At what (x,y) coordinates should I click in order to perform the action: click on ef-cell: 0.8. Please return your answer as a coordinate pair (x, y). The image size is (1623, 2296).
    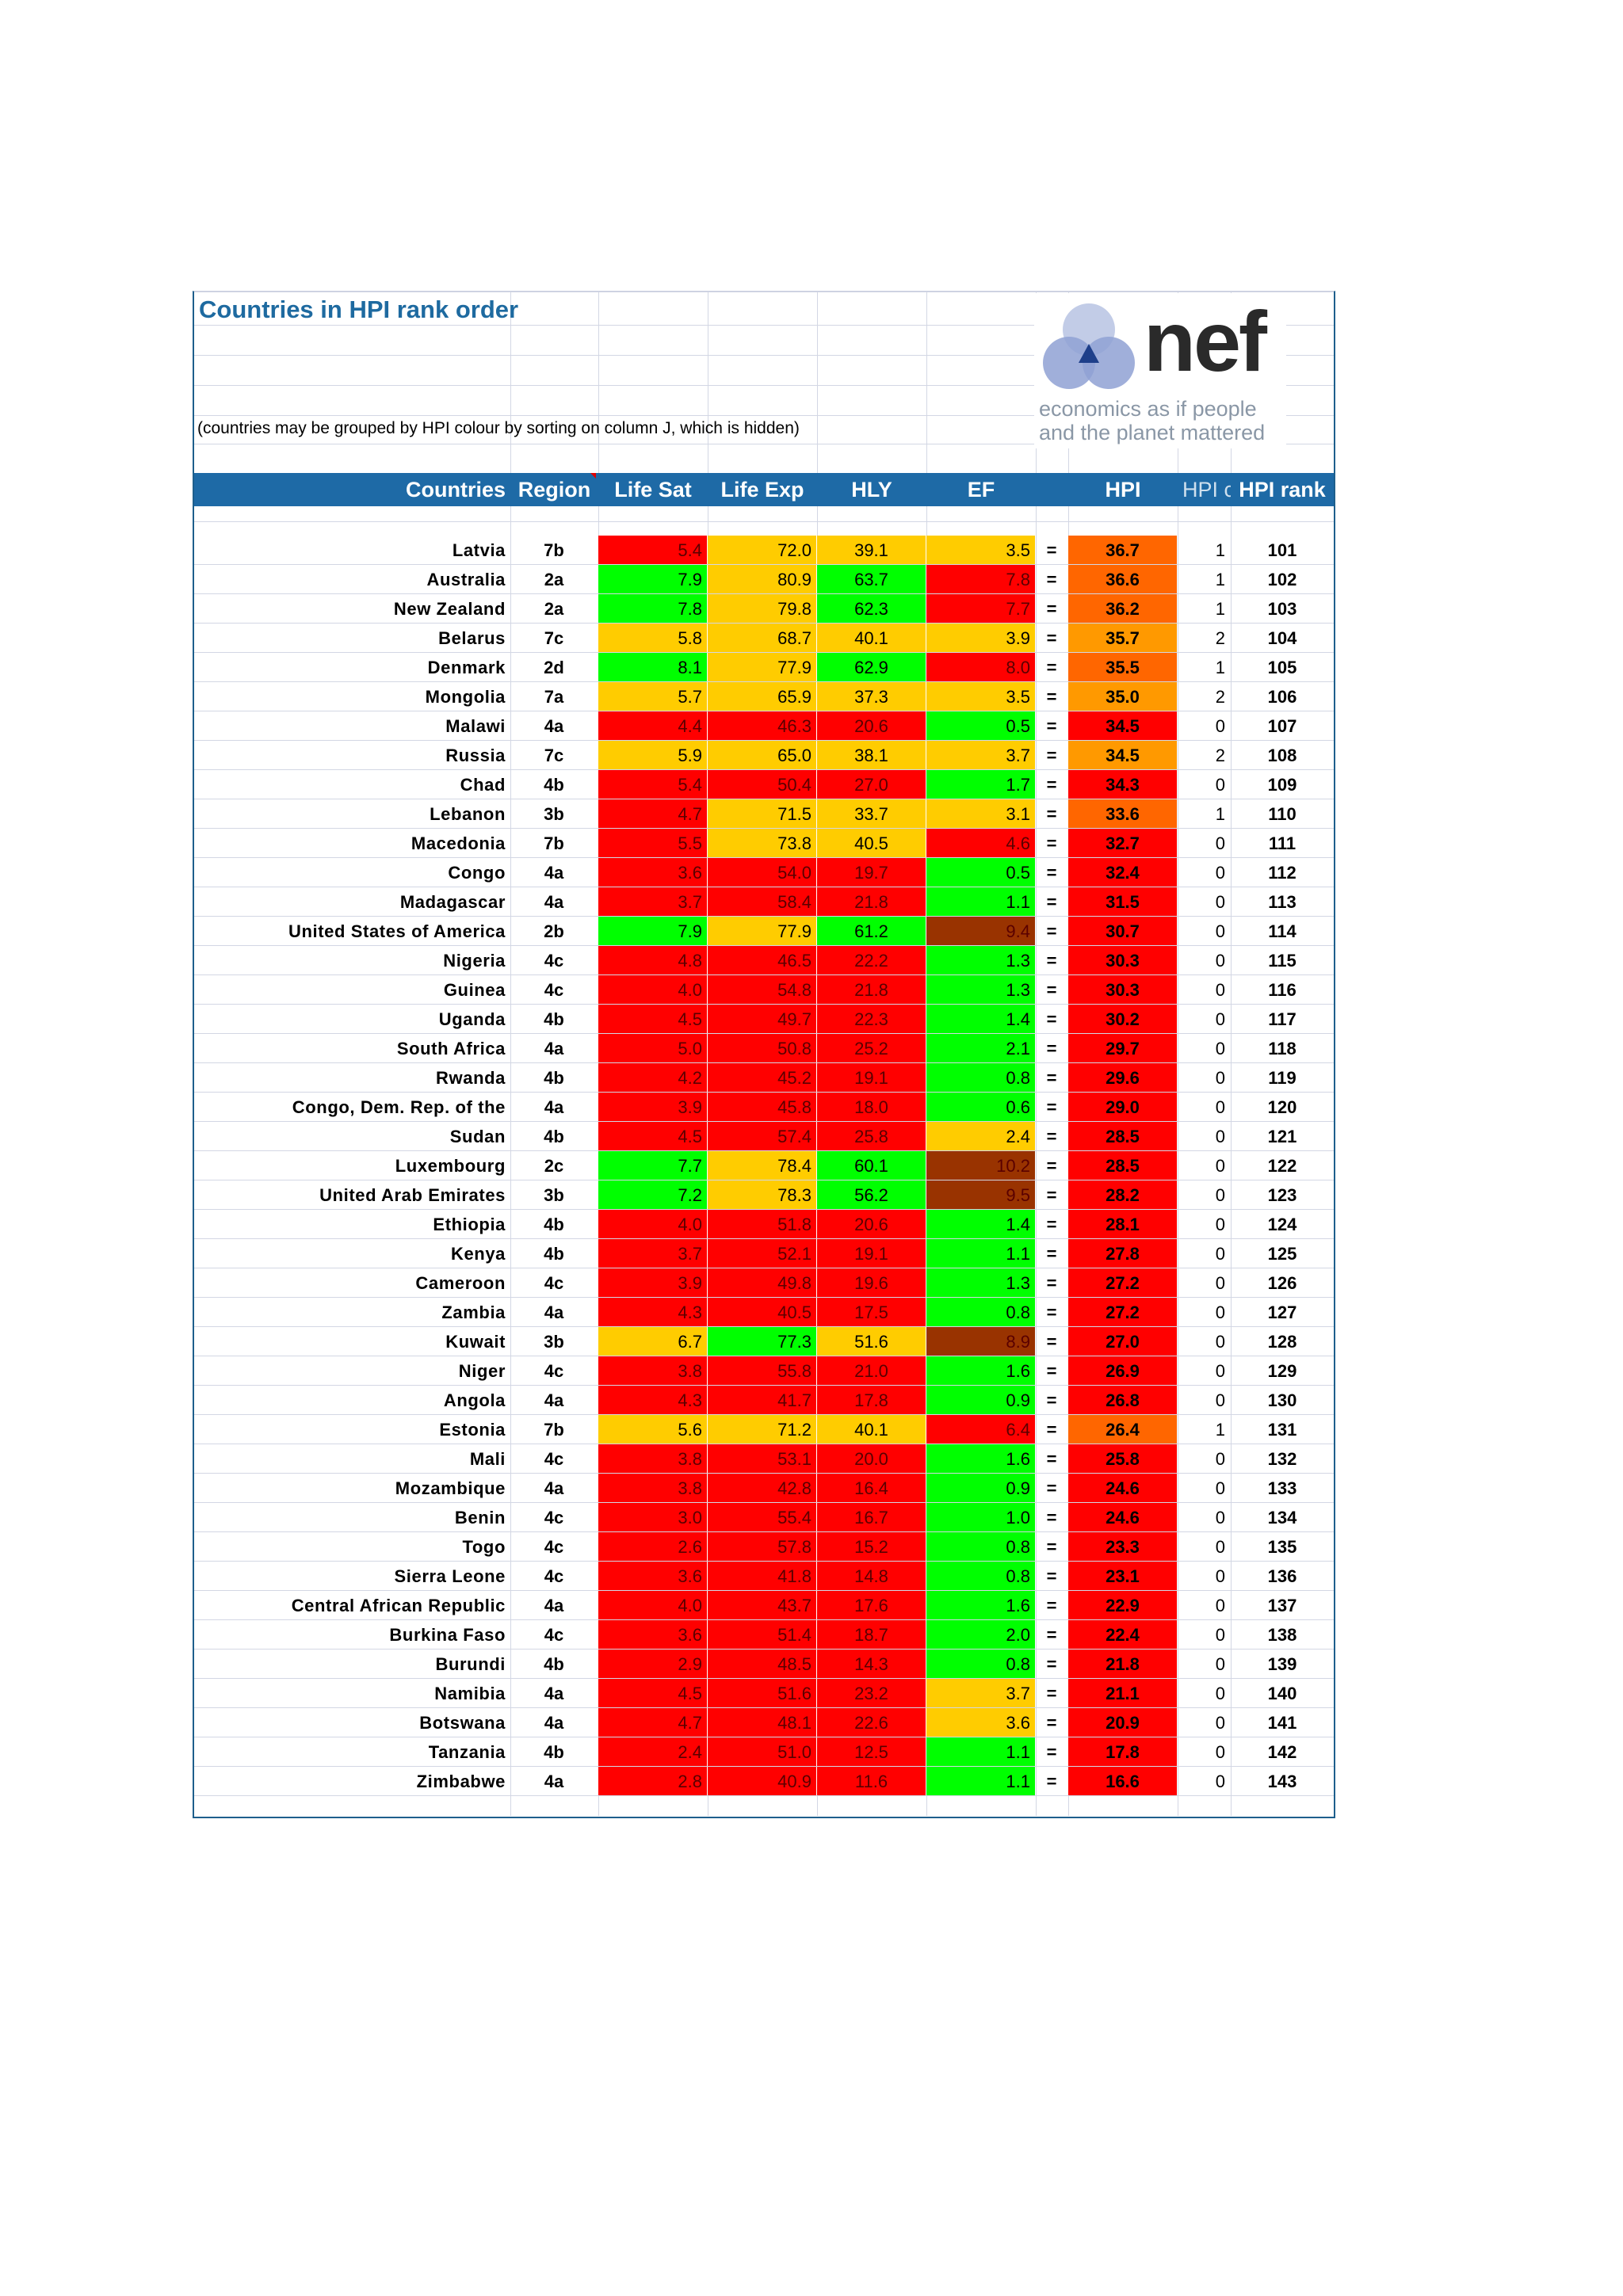
    Looking at the image, I should click on (980, 1546).